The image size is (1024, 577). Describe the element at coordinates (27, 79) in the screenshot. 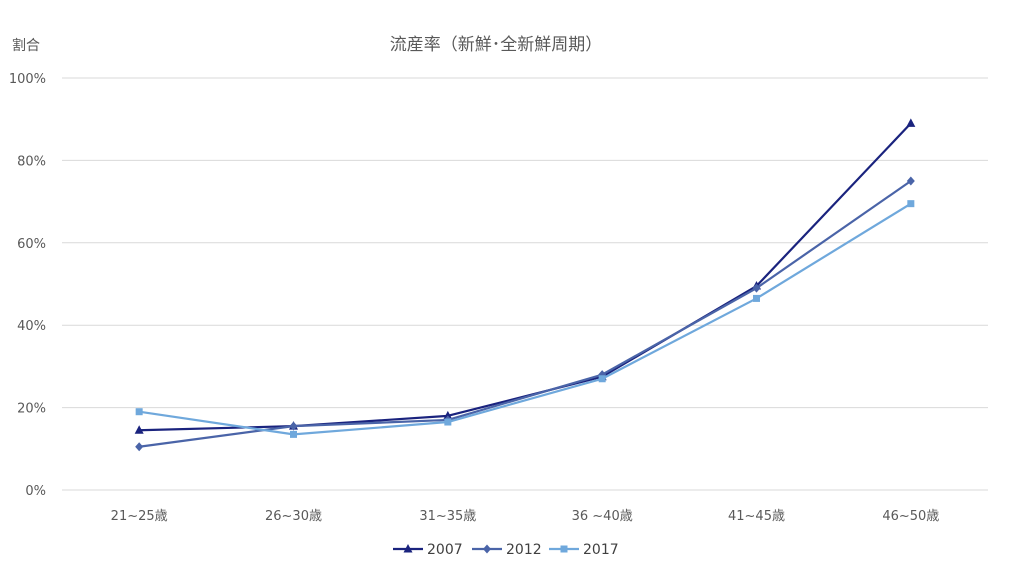

I see `y-tick-label: 100%` at that location.